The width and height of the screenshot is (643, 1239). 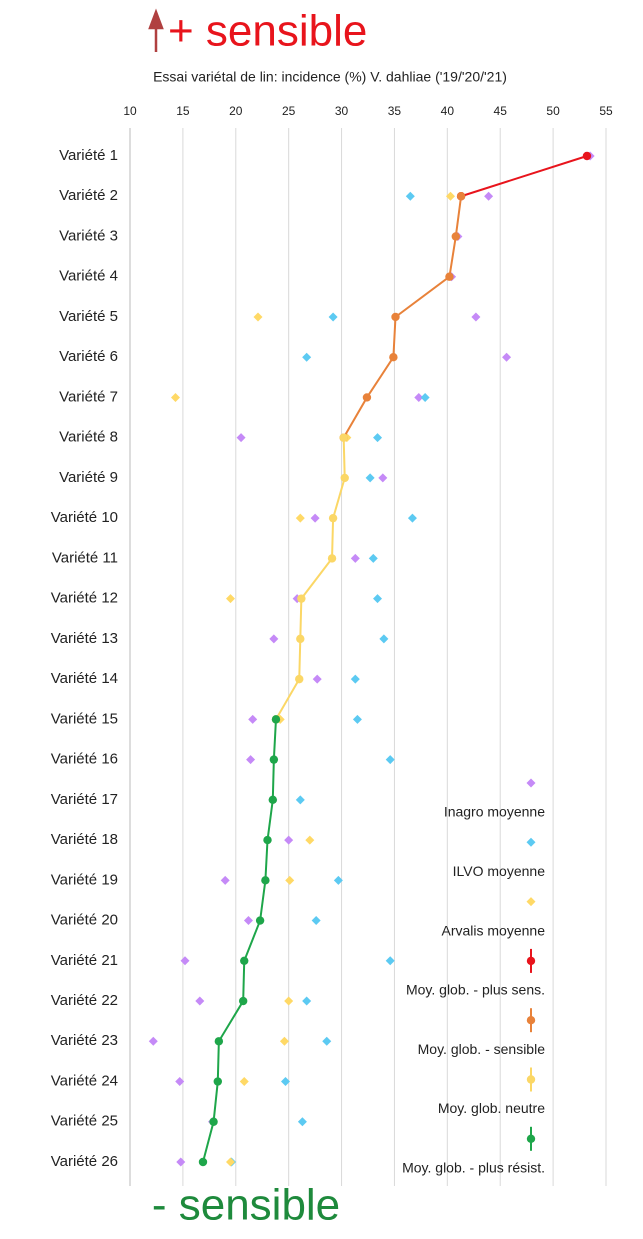 I want to click on x-tick-label: 20, so click(x=236, y=111).